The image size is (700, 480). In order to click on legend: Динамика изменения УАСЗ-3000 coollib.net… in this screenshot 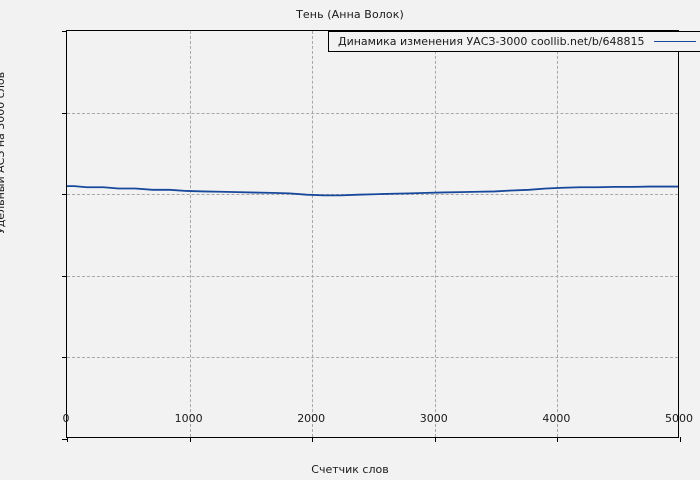, I will do `click(514, 41)`.